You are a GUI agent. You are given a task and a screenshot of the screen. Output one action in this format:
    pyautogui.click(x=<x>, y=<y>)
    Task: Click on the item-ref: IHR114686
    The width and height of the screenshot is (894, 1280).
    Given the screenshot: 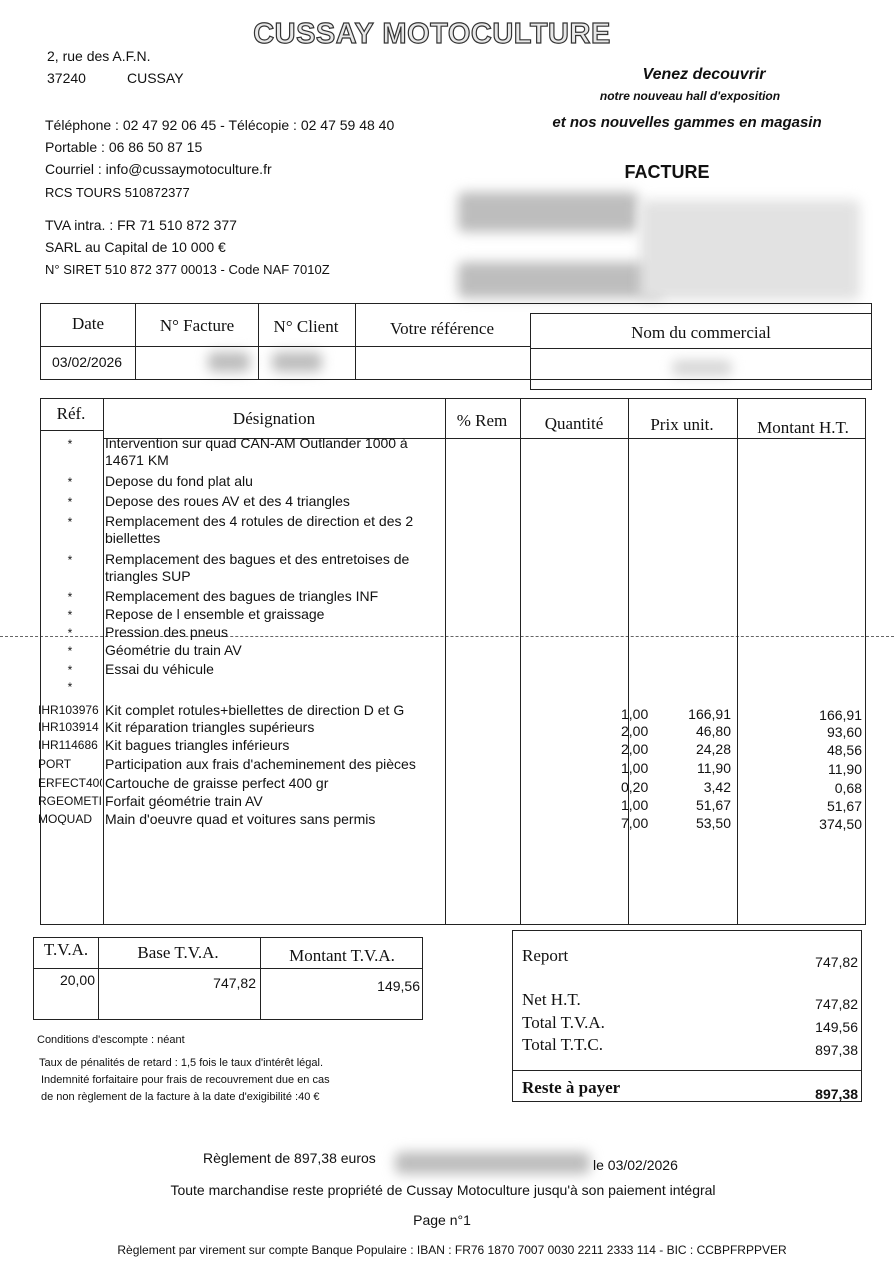 What is the action you would take?
    pyautogui.click(x=68, y=745)
    